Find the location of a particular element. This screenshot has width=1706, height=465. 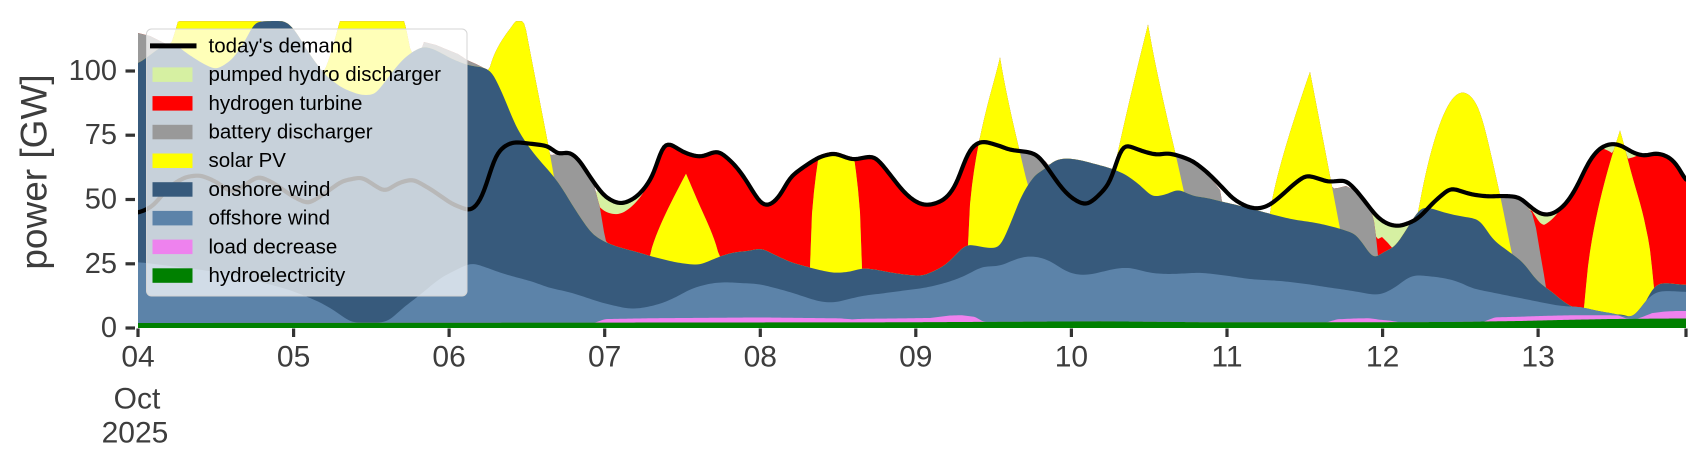

svg-text: 06 is located at coordinates (448, 357).